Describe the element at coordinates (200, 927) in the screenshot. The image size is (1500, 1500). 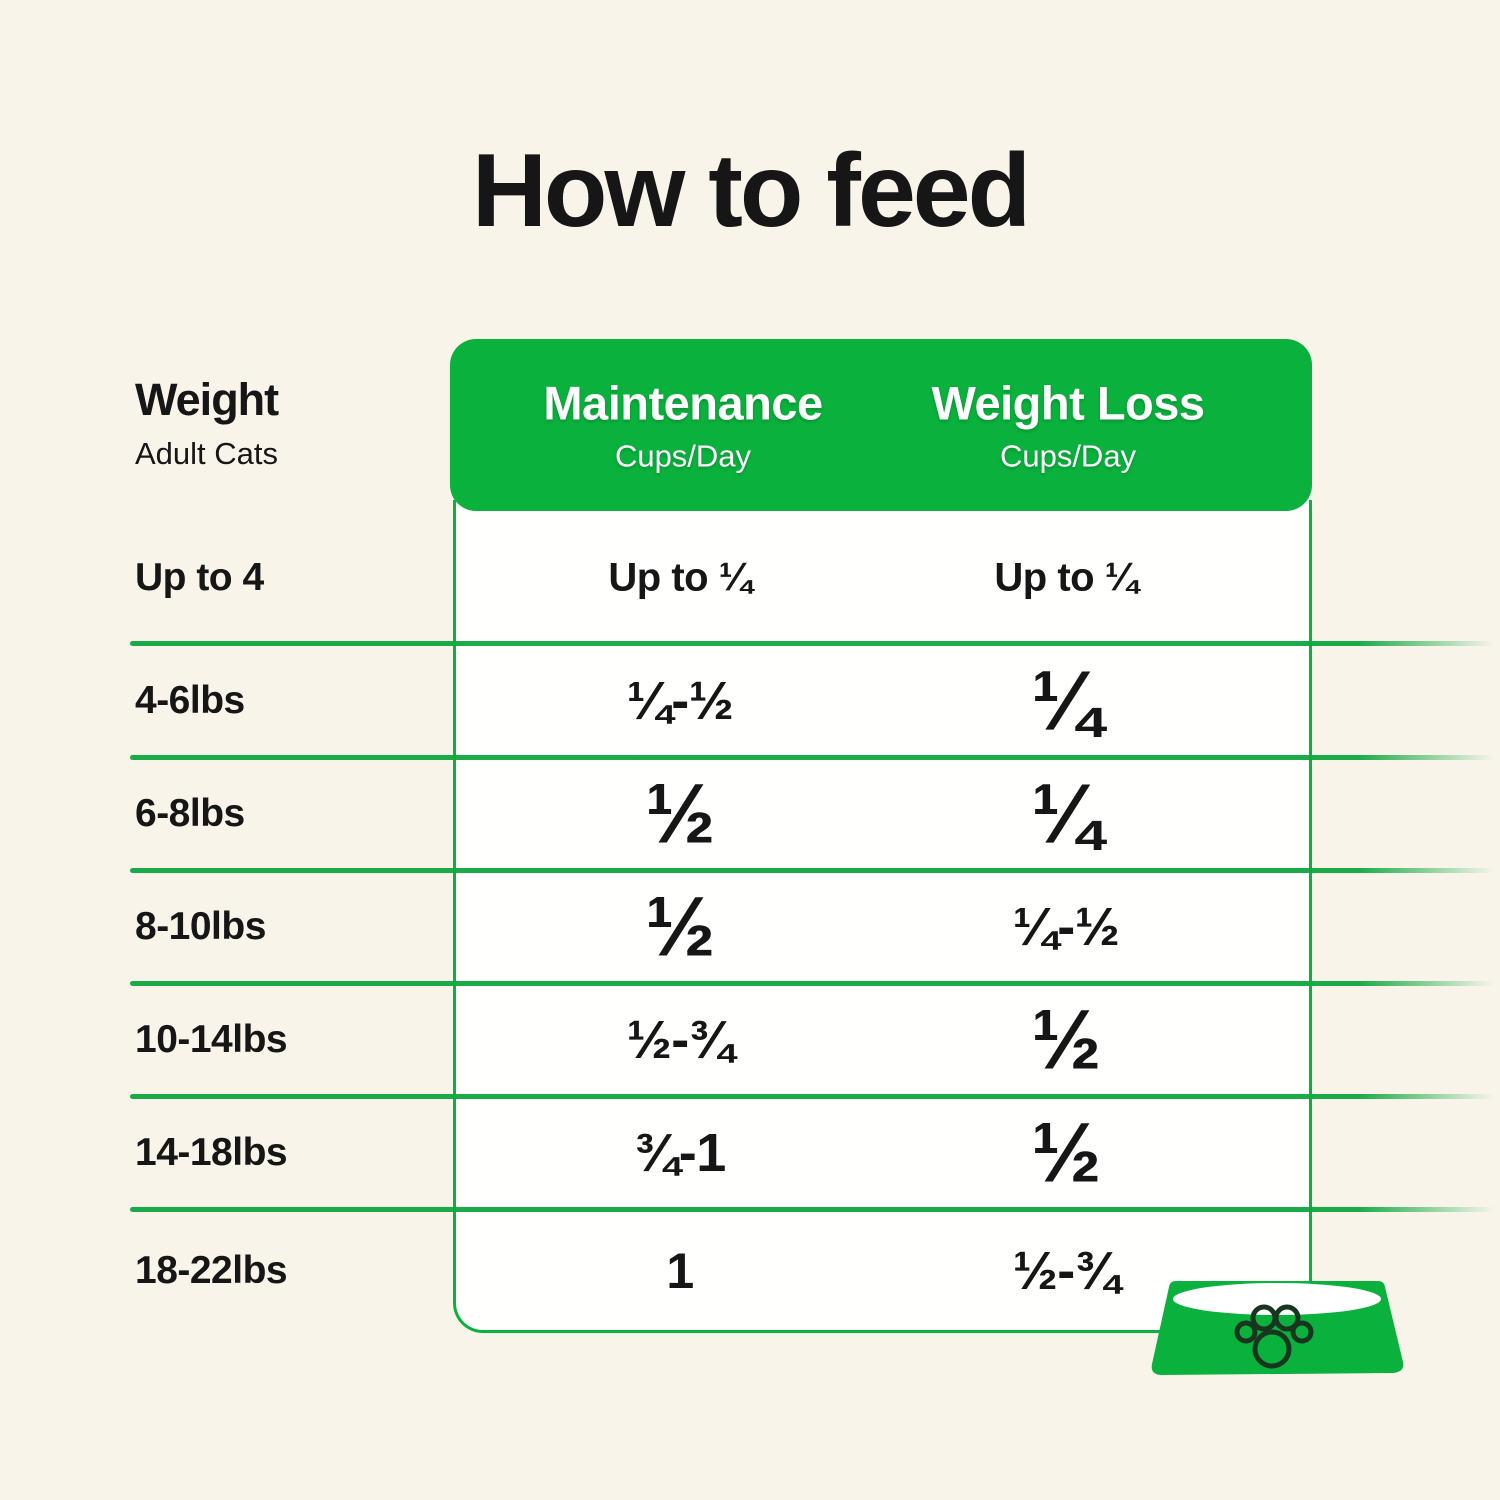
I see `weight-range-label: 8-10lbs` at that location.